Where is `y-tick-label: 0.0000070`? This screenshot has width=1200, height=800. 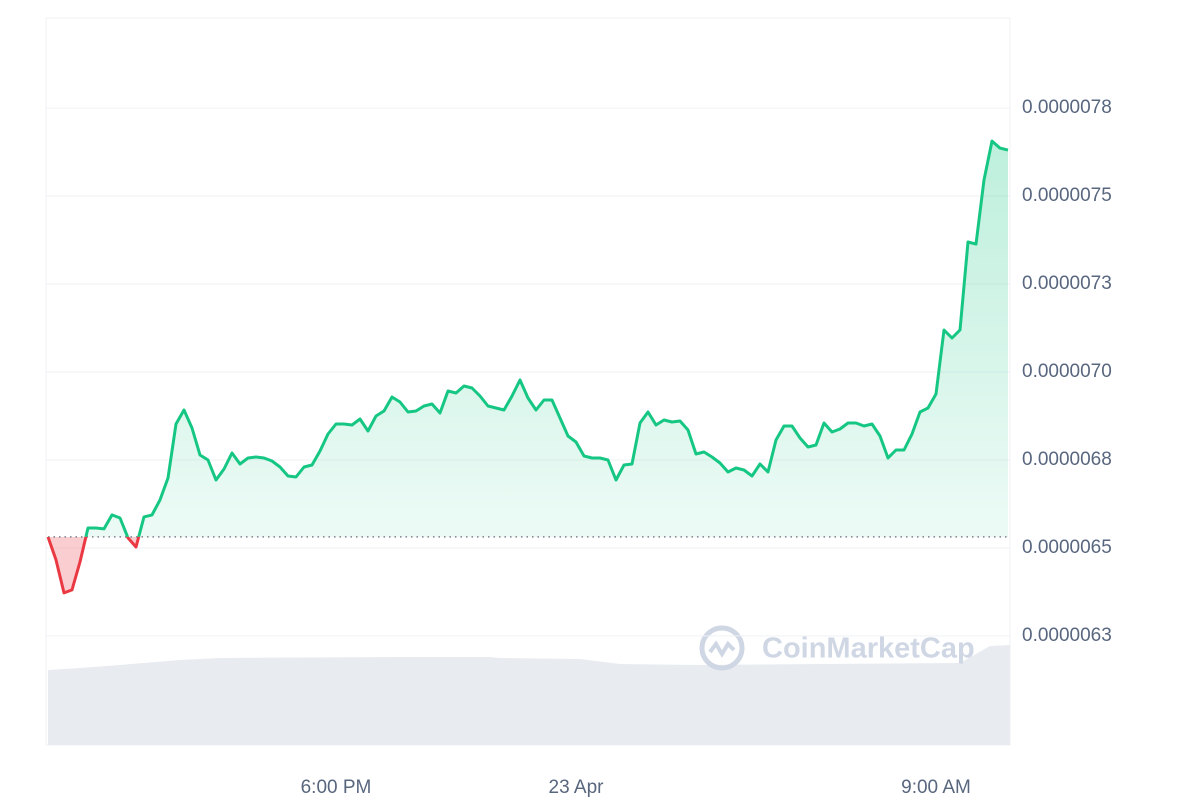
y-tick-label: 0.0000070 is located at coordinates (1067, 371).